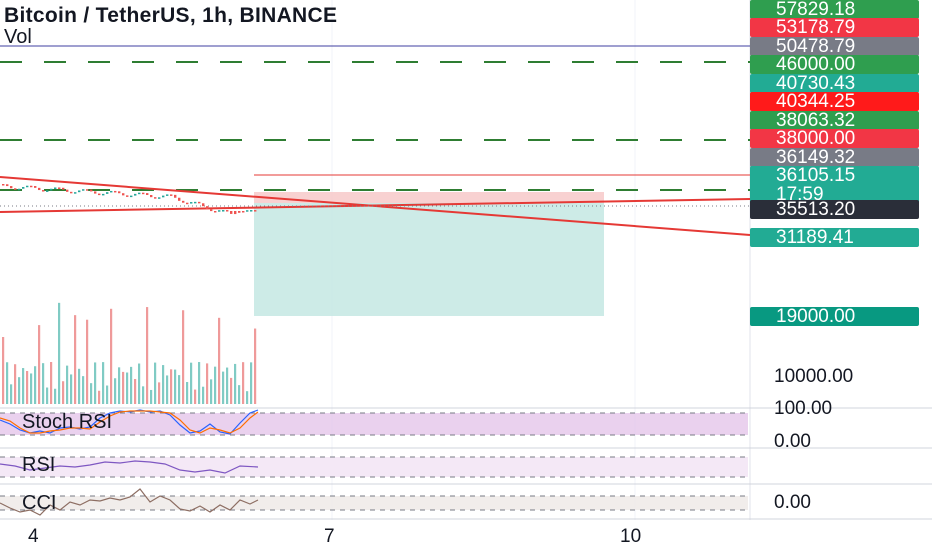 This screenshot has height=550, width=932. What do you see at coordinates (816, 316) in the screenshot?
I see `price-tag-value: 19000.00` at bounding box center [816, 316].